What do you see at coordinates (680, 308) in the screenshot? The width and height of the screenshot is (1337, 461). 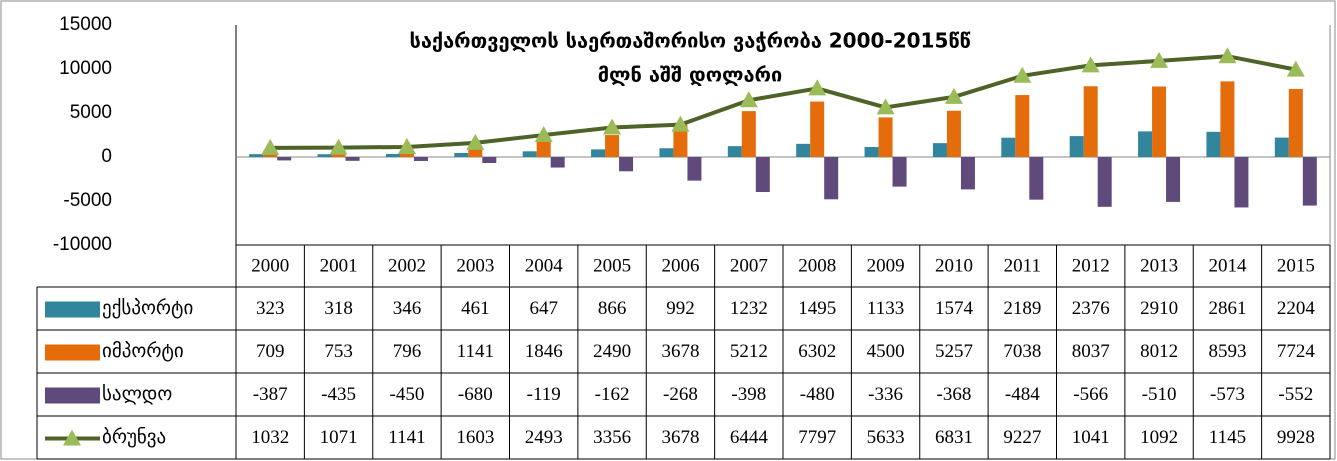 I see `table-cell: 992` at bounding box center [680, 308].